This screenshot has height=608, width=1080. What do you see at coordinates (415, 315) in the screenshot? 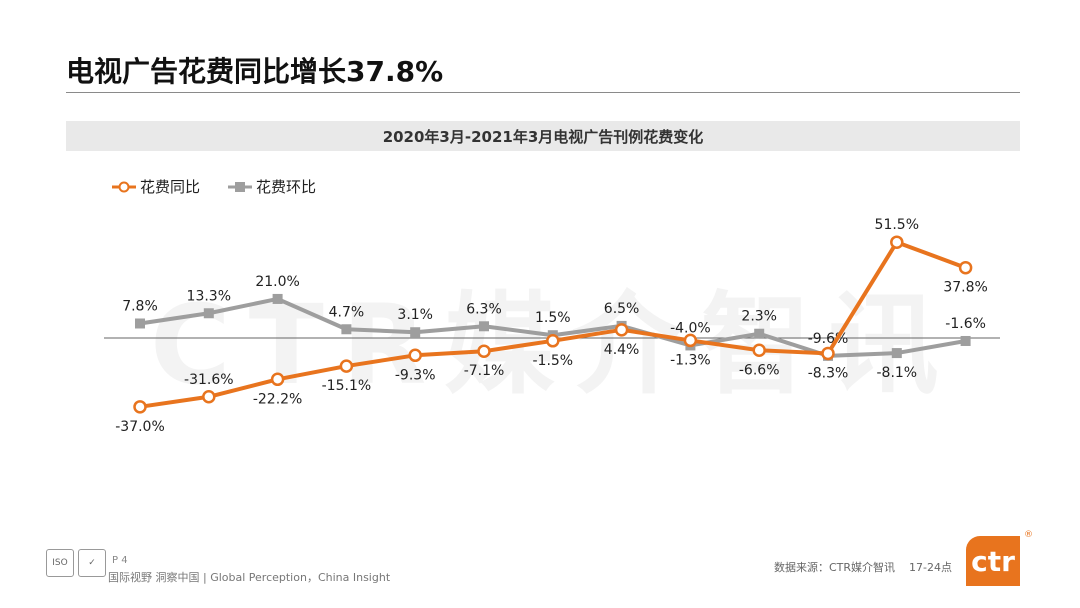
I see `data-label-mom-4: 3.1%` at bounding box center [415, 315].